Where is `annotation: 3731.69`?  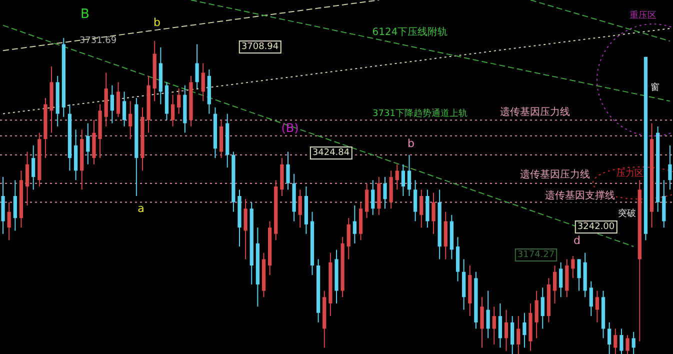
annotation: 3731.69 is located at coordinates (98, 41).